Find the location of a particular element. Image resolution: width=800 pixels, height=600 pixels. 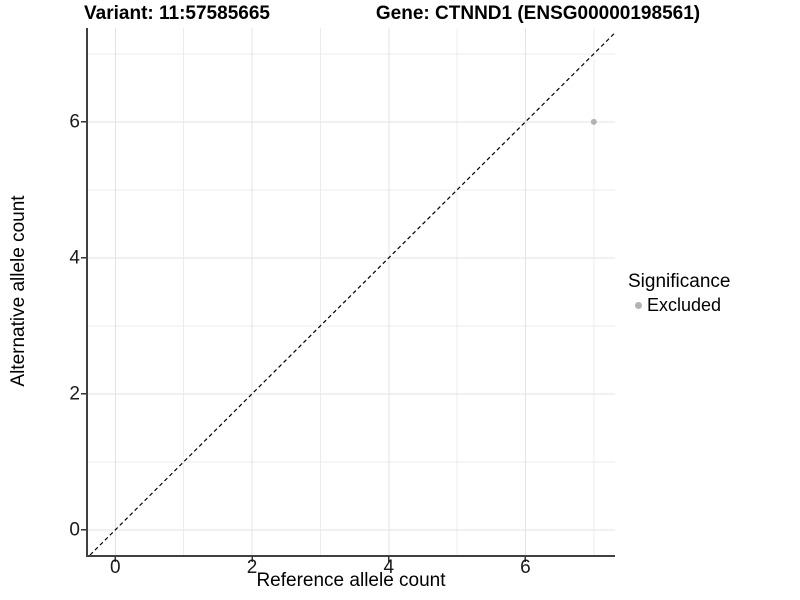

x-axis-title: Reference allele count is located at coordinates (351, 580).